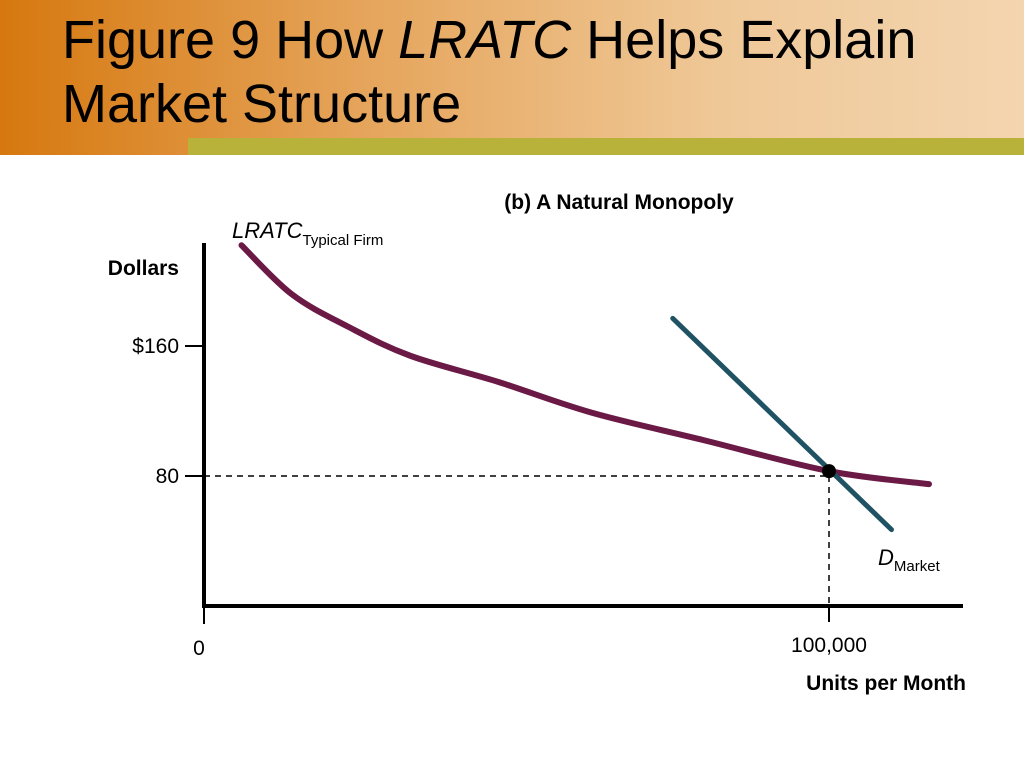 The width and height of the screenshot is (1024, 768). Describe the element at coordinates (485, 40) in the screenshot. I see `title-italic: LRATC` at that location.